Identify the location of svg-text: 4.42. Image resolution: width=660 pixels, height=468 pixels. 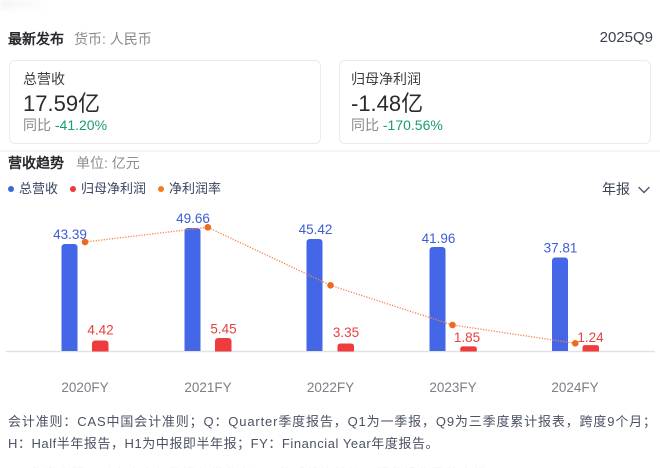
(100, 330).